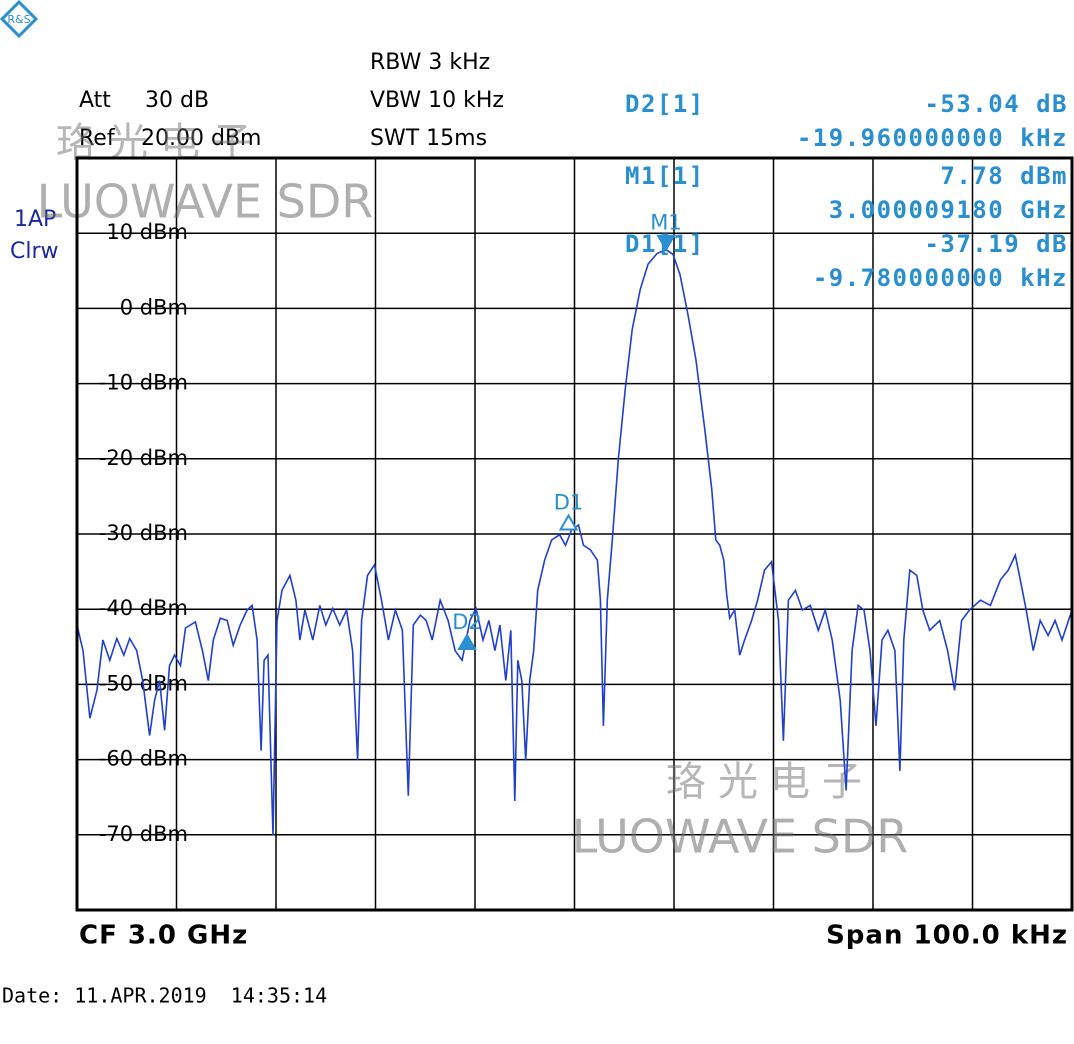 This screenshot has width=1074, height=1044. Describe the element at coordinates (996, 244) in the screenshot. I see `readout-value: -37.19 dB` at that location.